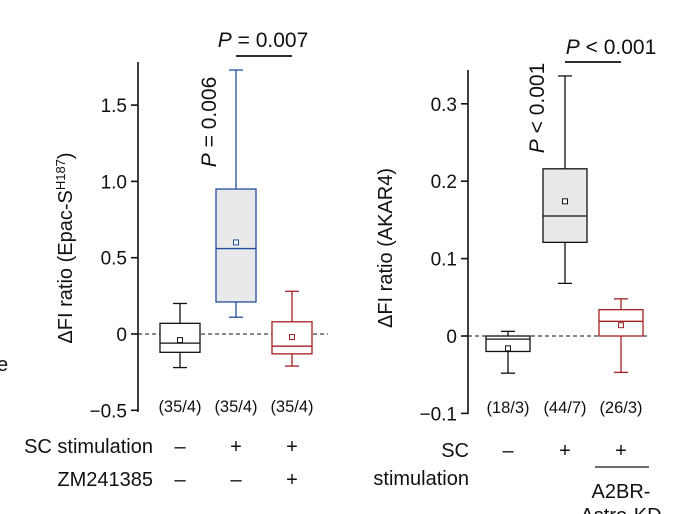 Image resolution: width=693 pixels, height=514 pixels. I want to click on y-tick-label: 1.5, so click(114, 106).